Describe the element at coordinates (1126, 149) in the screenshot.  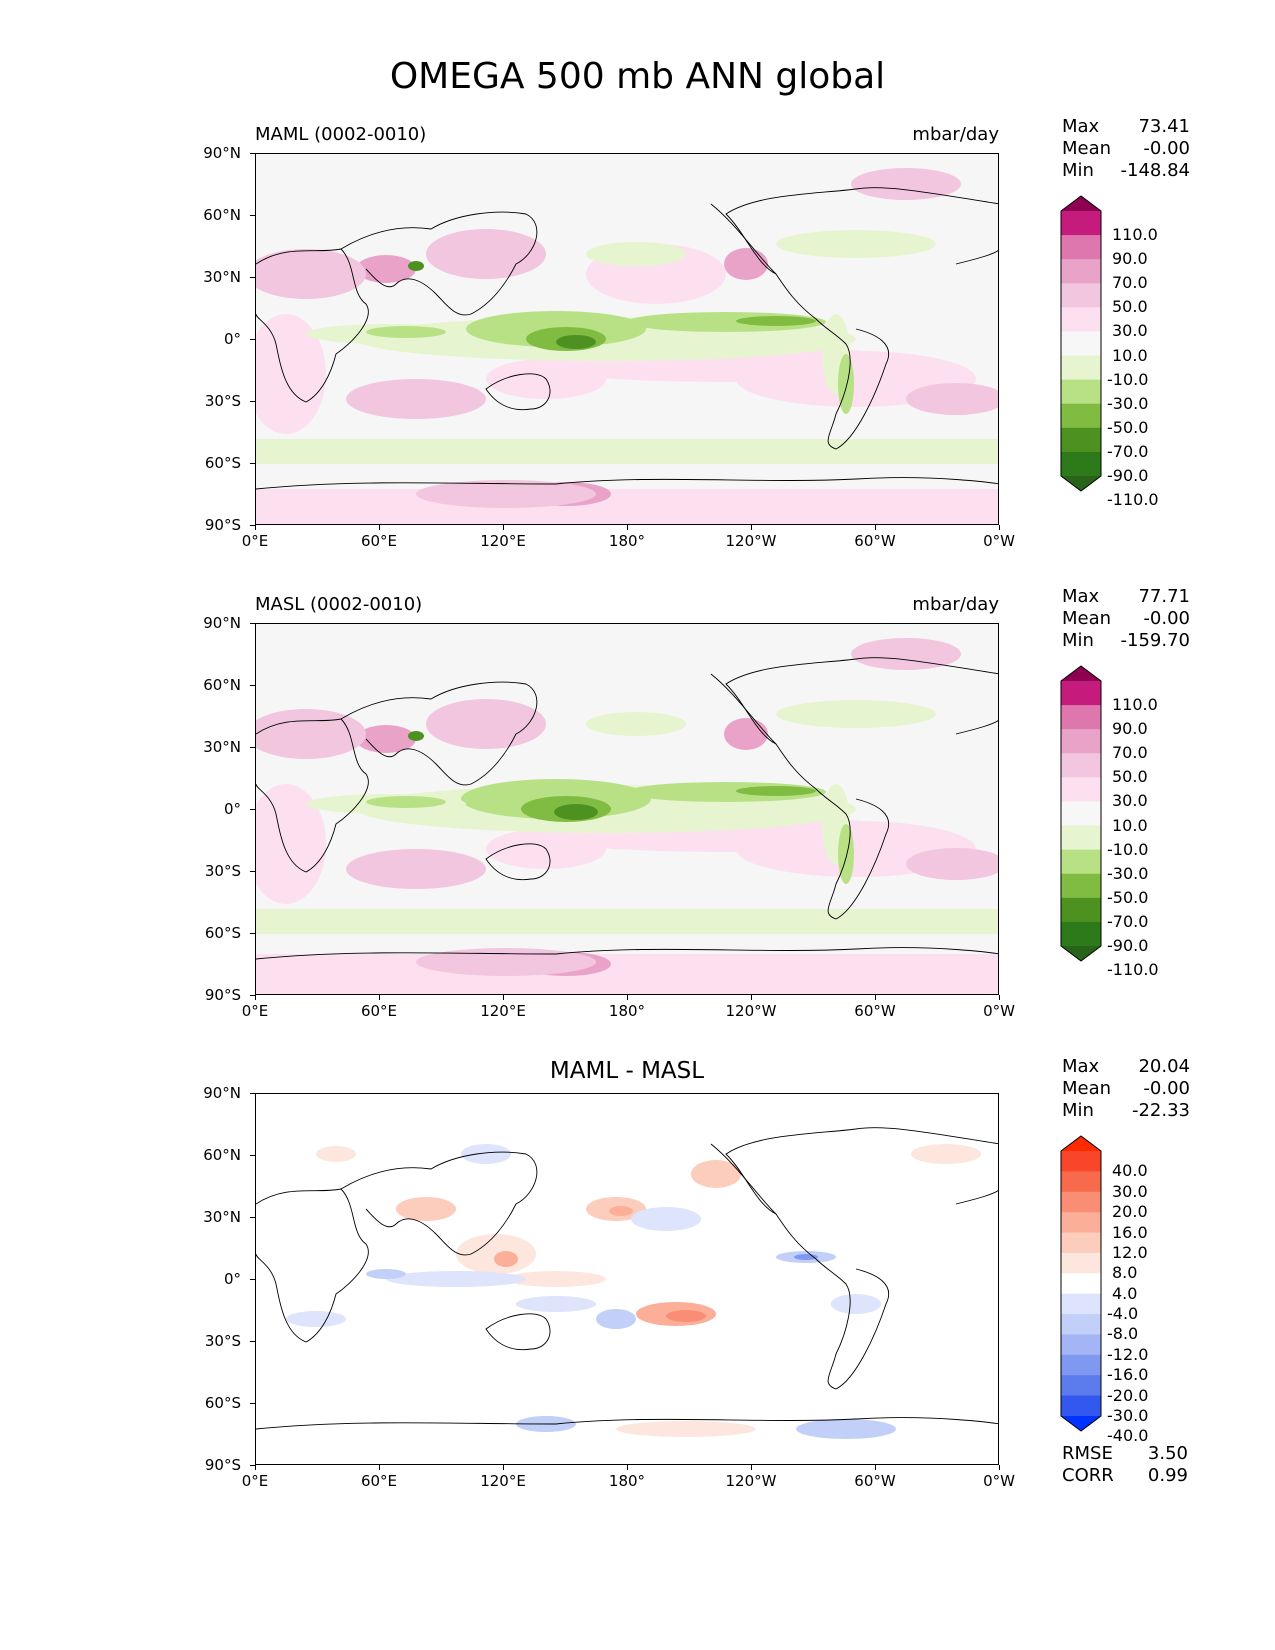
I see `panel-1-stats: Max 73.41 Mean -0.00 Min -148.84` at that location.